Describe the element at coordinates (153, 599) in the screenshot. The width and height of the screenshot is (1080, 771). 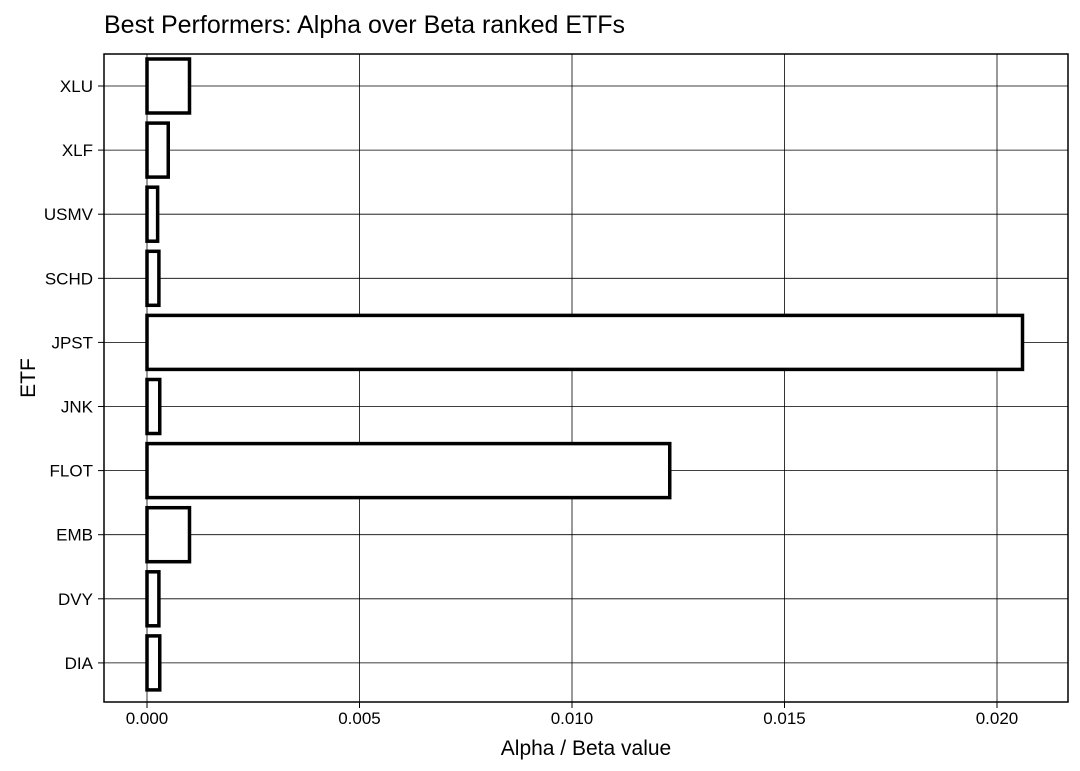
I see `bar-dvy` at that location.